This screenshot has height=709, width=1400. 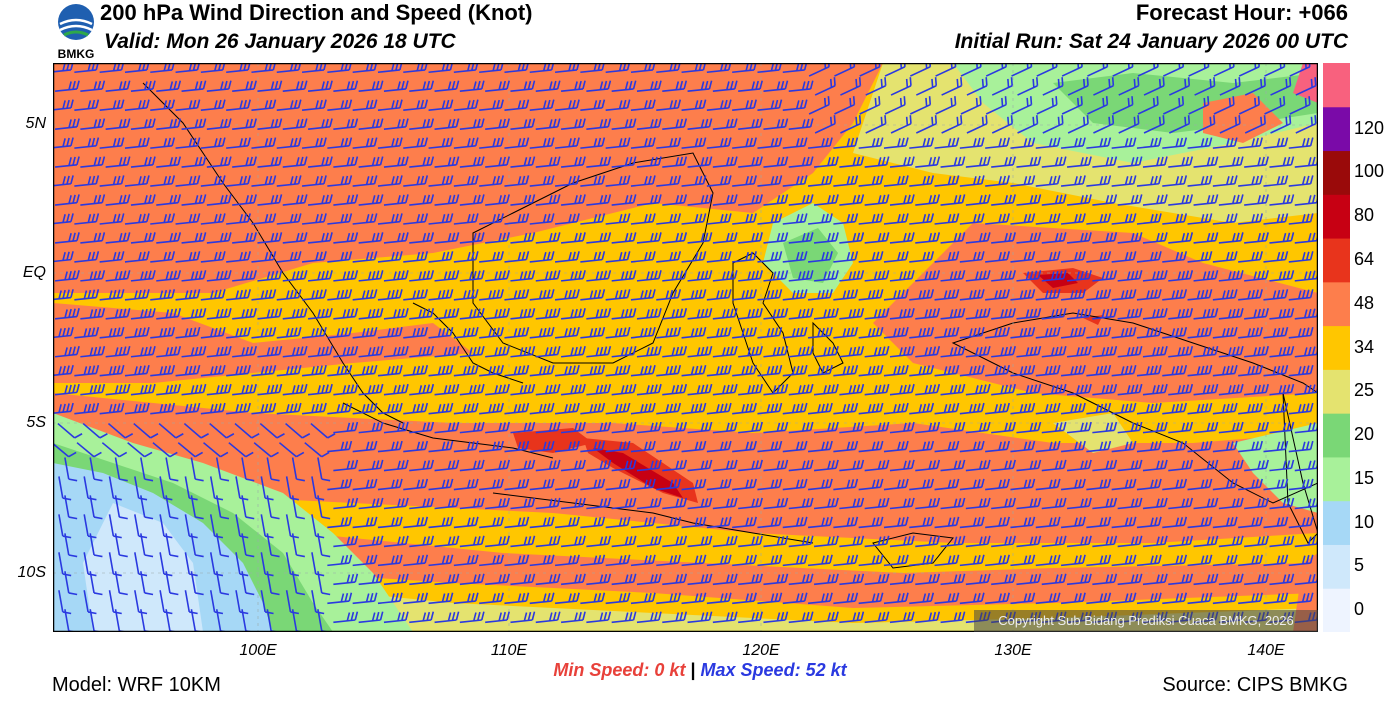 What do you see at coordinates (280, 41) in the screenshot?
I see `valid-time: Valid: Mon 26 January 2026 18 UTC` at bounding box center [280, 41].